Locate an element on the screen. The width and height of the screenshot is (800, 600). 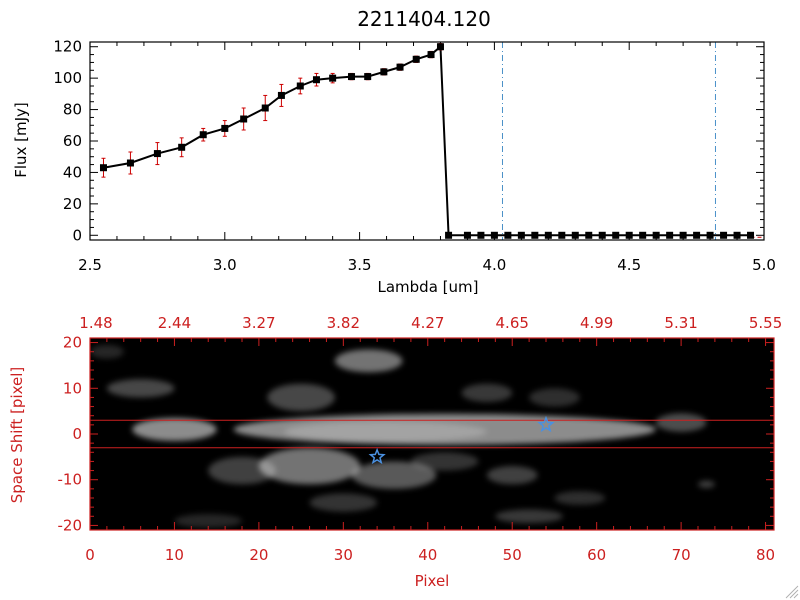
y-tick-label: 120 is located at coordinates (67, 47).